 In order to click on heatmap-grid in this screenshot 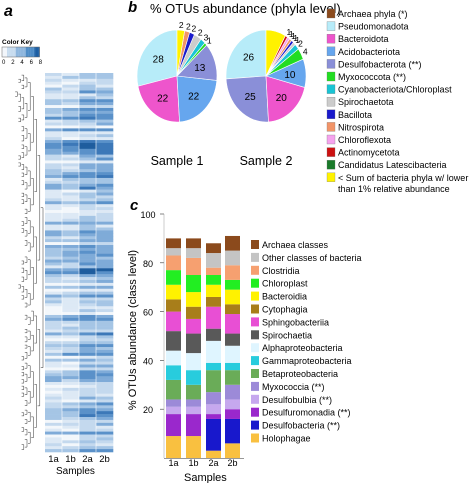, I will do `click(79, 263)`.